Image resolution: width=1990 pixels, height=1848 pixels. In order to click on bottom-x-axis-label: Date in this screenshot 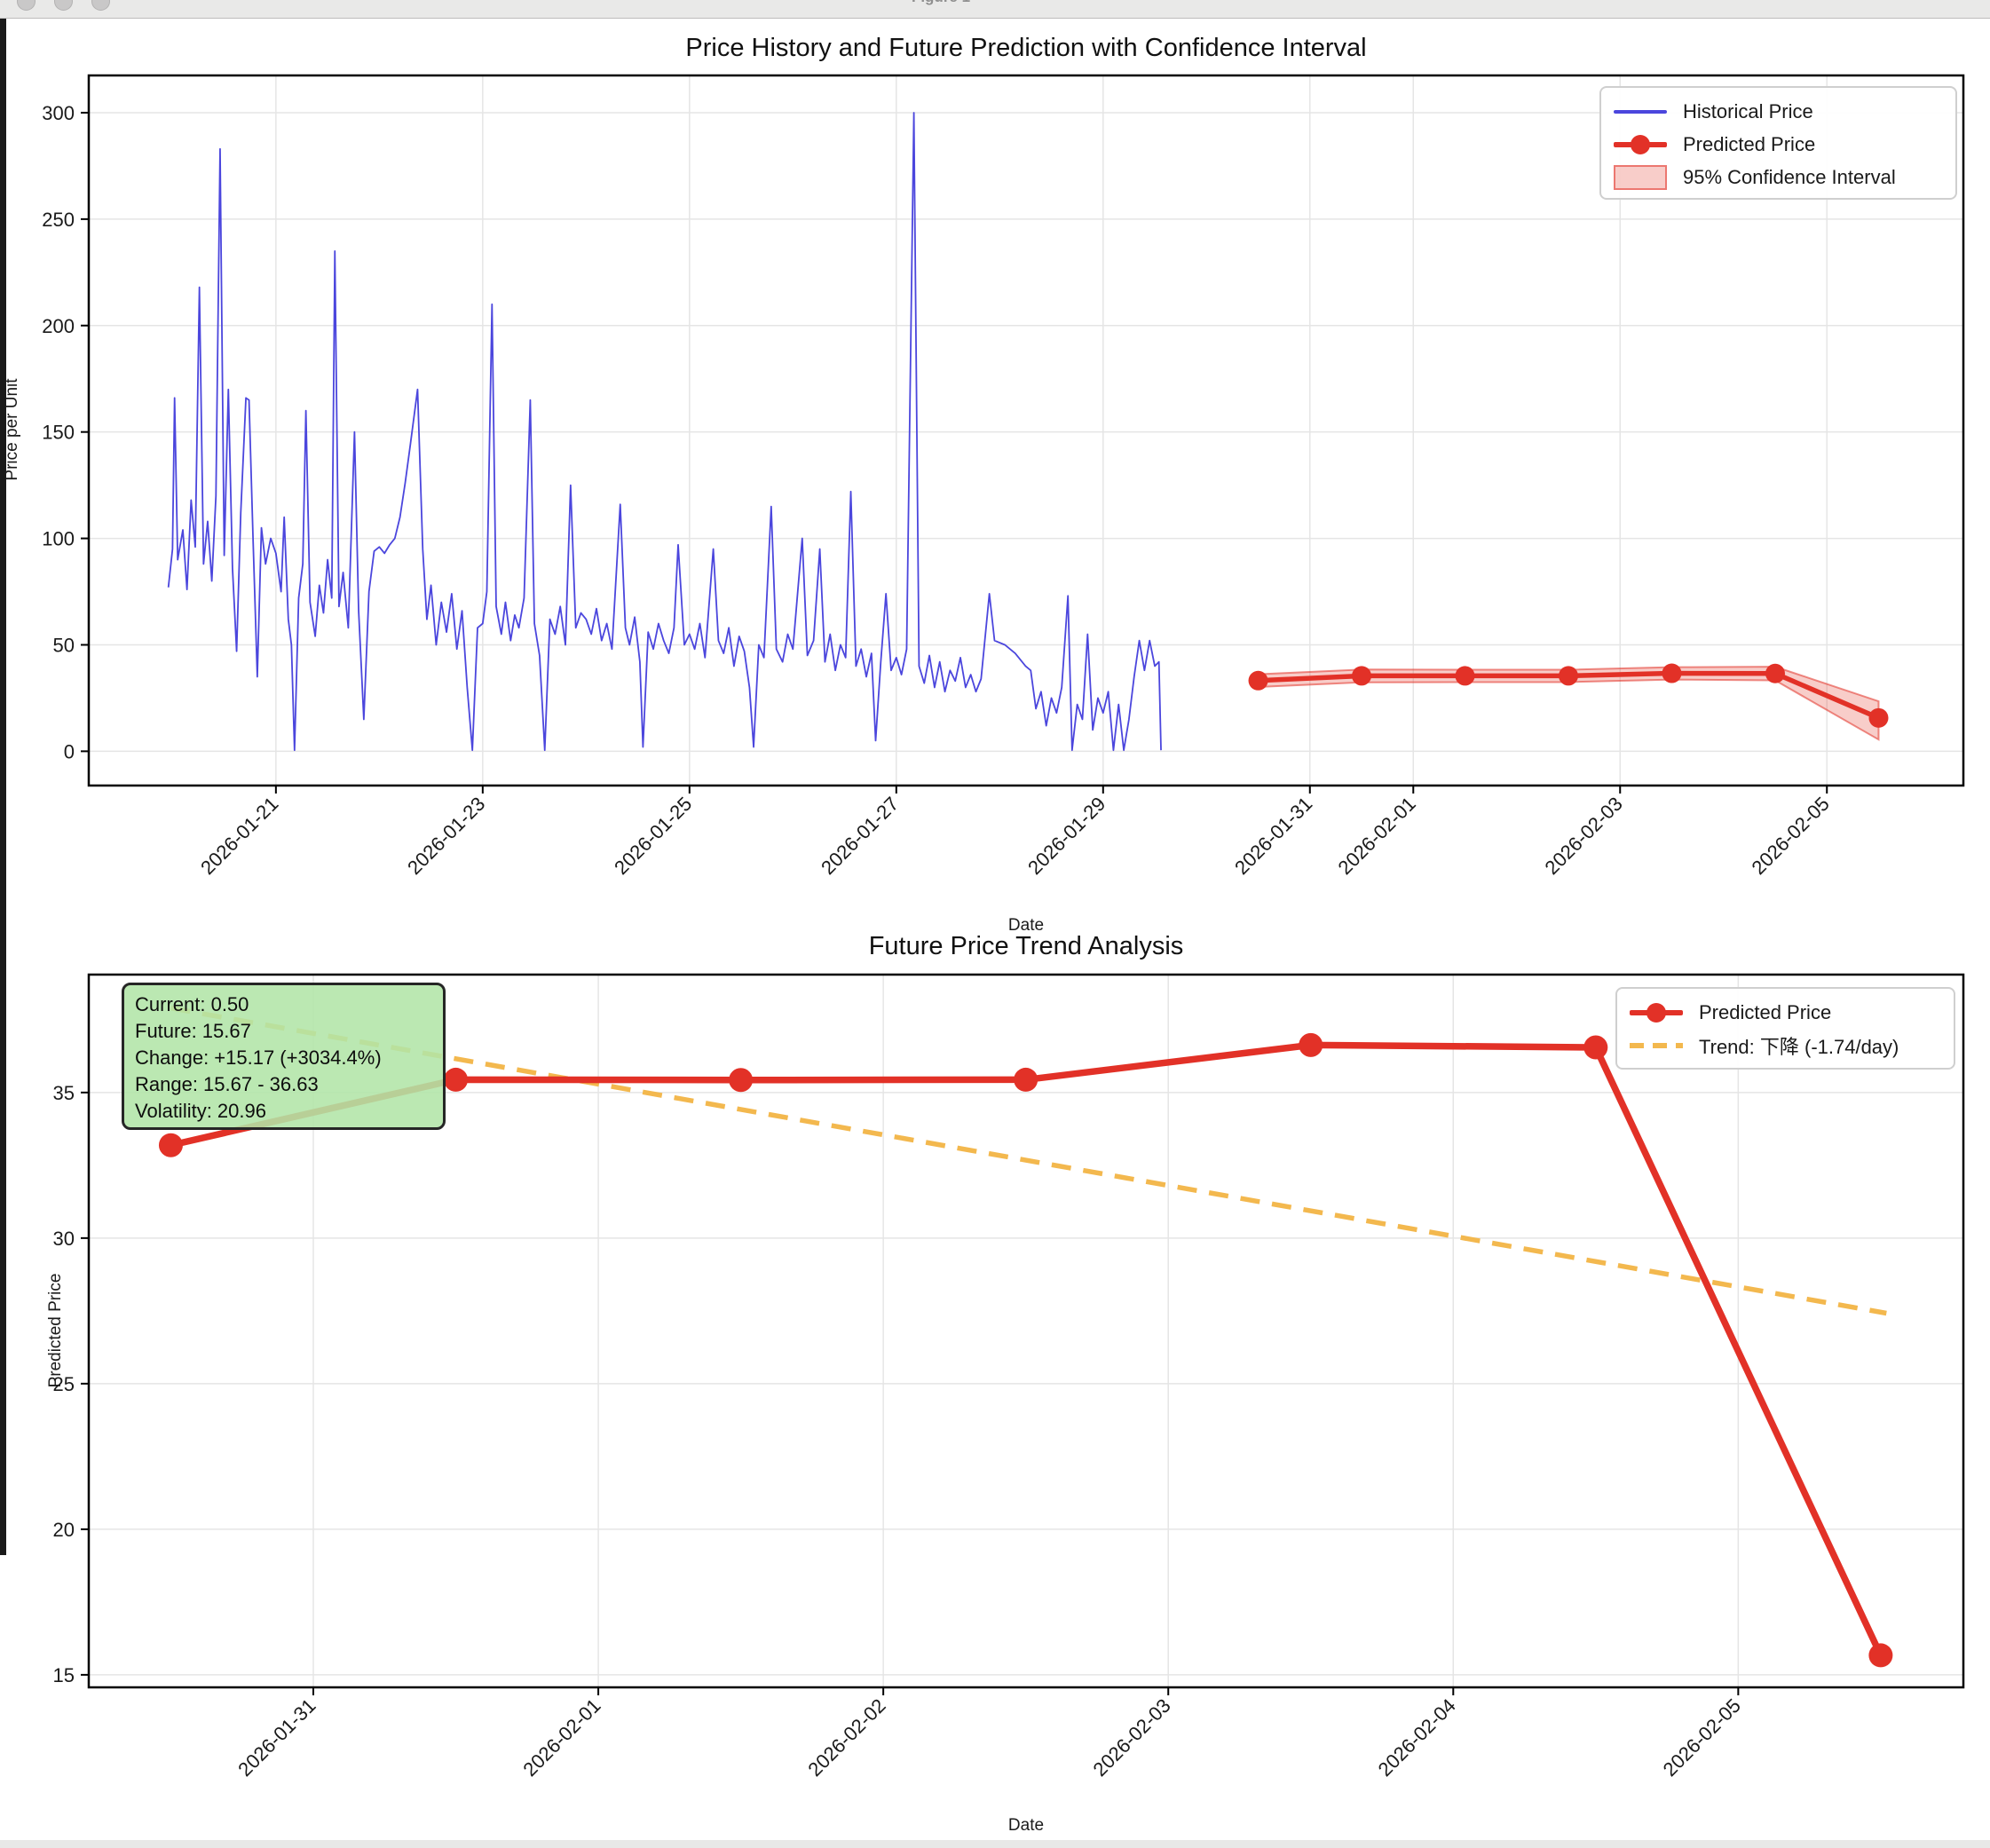, I will do `click(1026, 1825)`.